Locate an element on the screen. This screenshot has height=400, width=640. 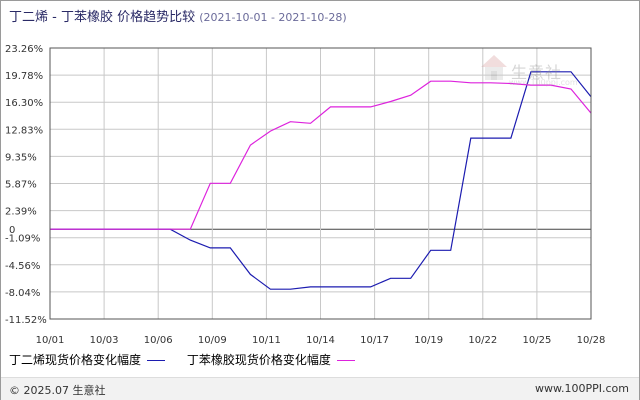
legend-swatch-butadiene is located at coordinates (156, 360).